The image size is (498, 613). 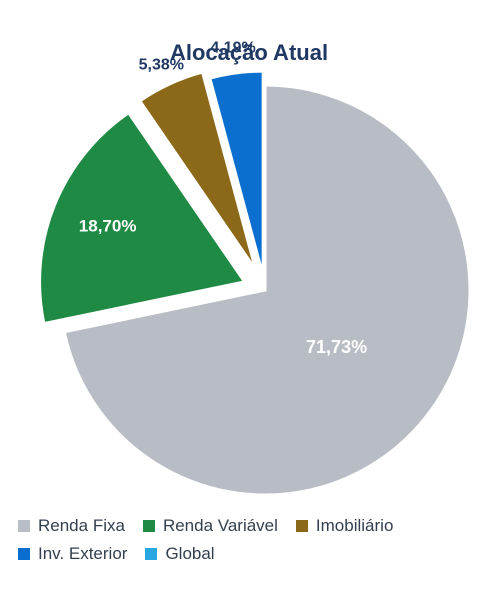 What do you see at coordinates (354, 525) in the screenshot?
I see `legend-label: Imobiliário` at bounding box center [354, 525].